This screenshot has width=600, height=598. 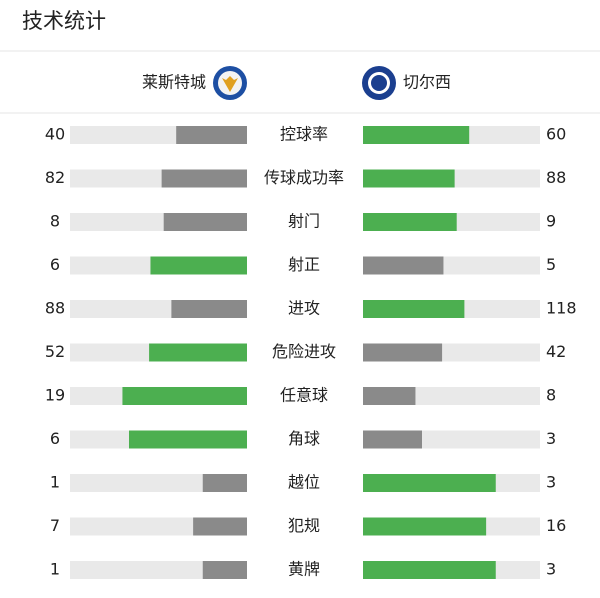 What do you see at coordinates (556, 177) in the screenshot?
I see `away-value: 88` at bounding box center [556, 177].